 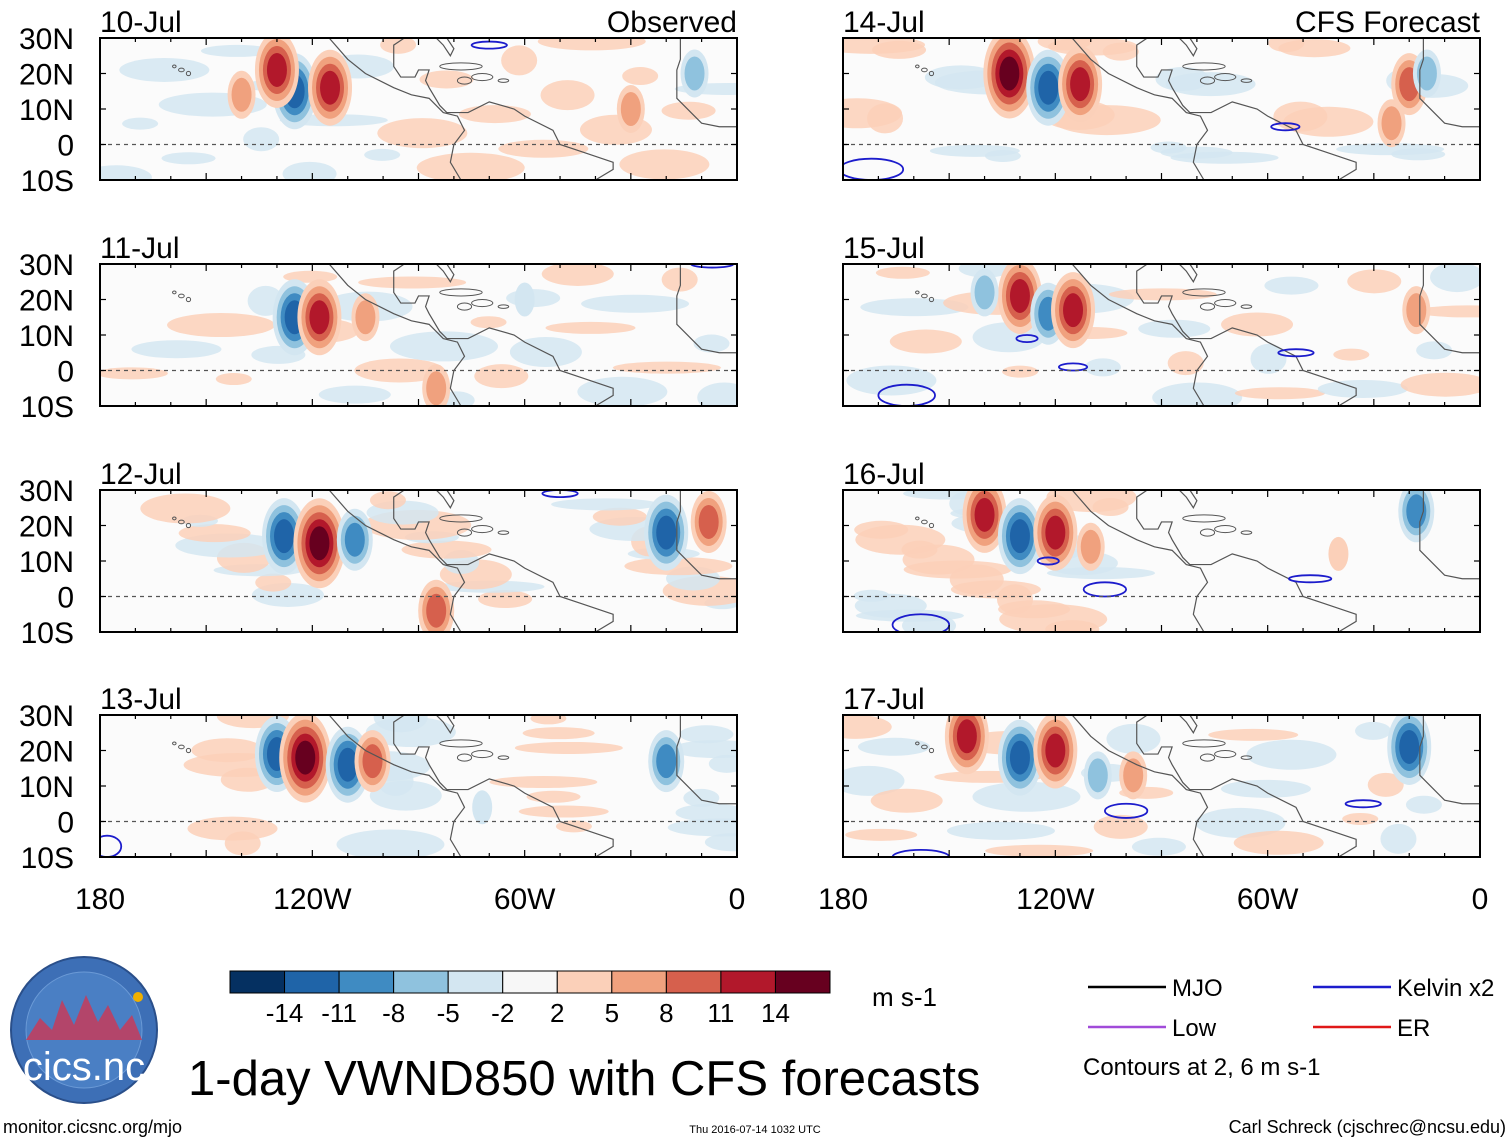 What do you see at coordinates (393, 1013) in the screenshot?
I see `colorbar-label: -8` at bounding box center [393, 1013].